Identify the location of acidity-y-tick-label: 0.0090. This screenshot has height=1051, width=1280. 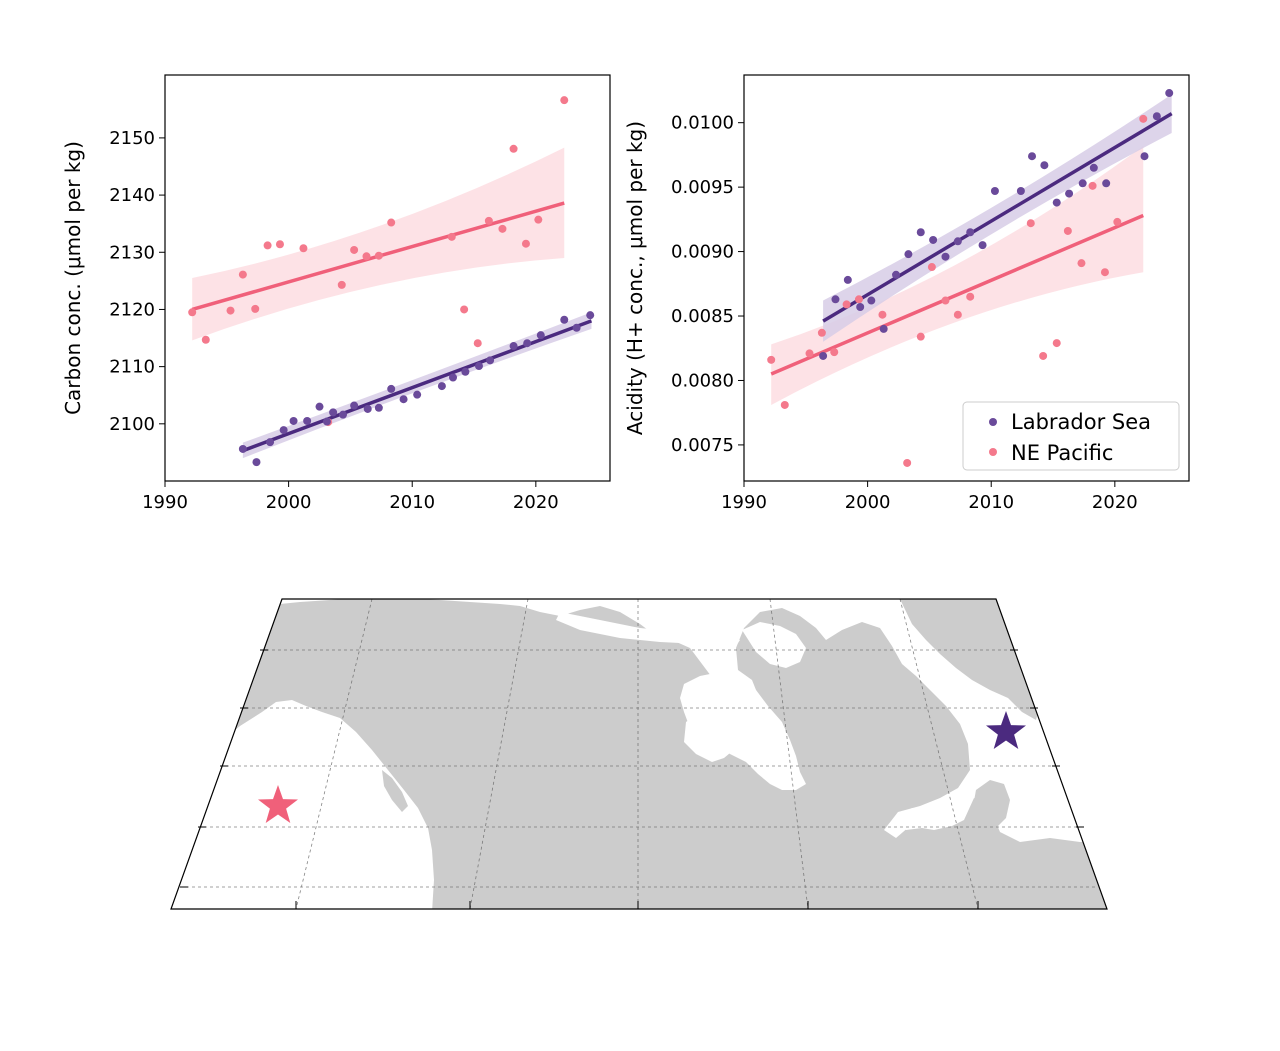
(702, 252).